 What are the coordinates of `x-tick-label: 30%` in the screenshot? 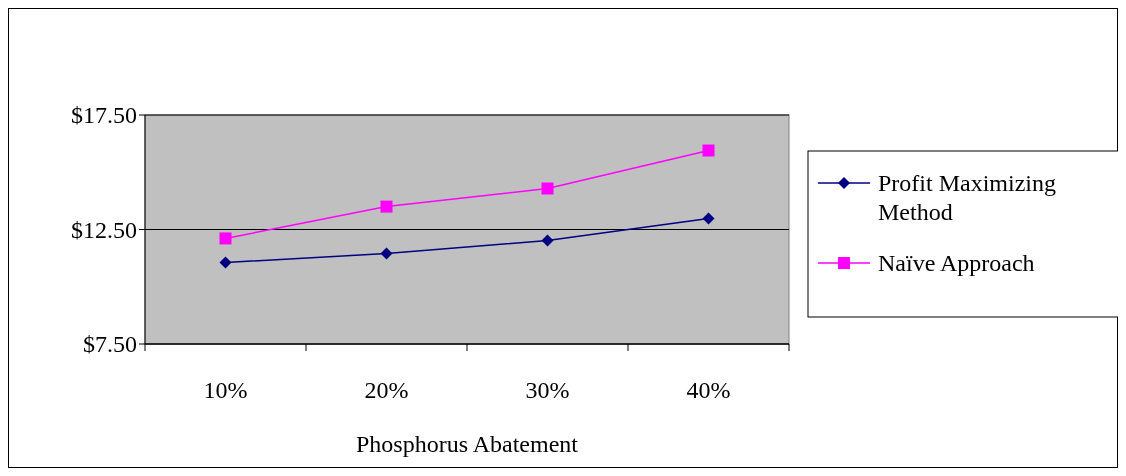 It's located at (547, 390).